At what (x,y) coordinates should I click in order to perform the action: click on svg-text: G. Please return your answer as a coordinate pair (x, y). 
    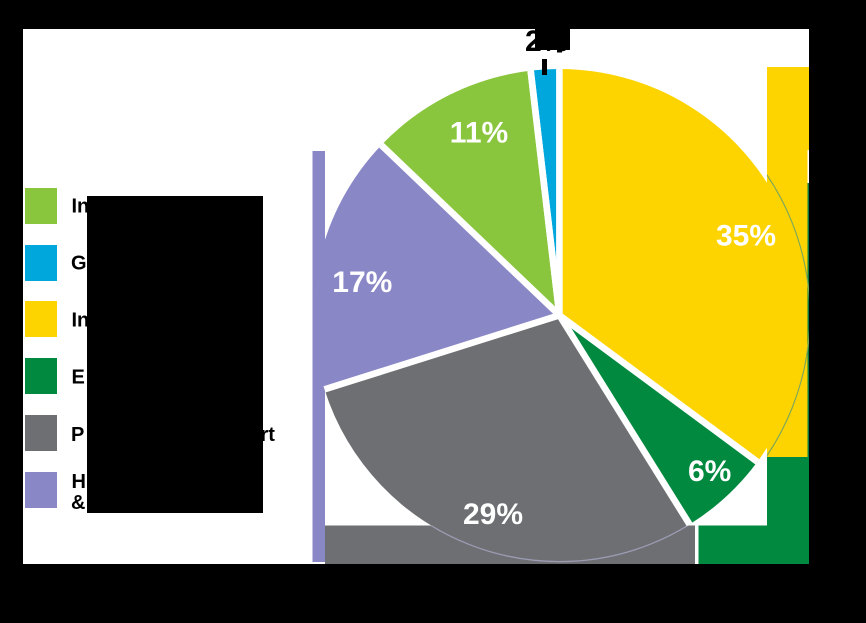
    Looking at the image, I should click on (79, 264).